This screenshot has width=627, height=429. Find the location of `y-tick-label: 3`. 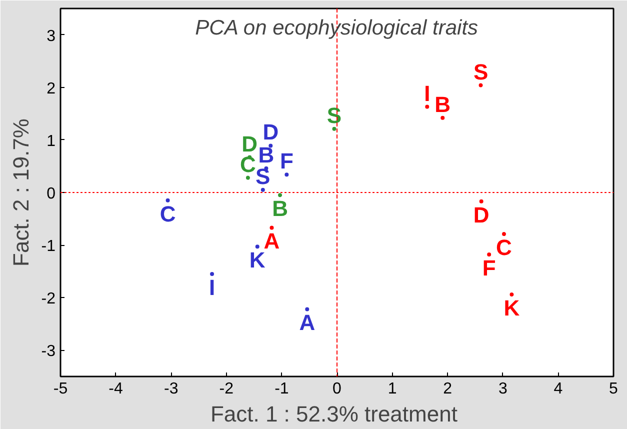

y-tick-label: 3 is located at coordinates (51, 36).